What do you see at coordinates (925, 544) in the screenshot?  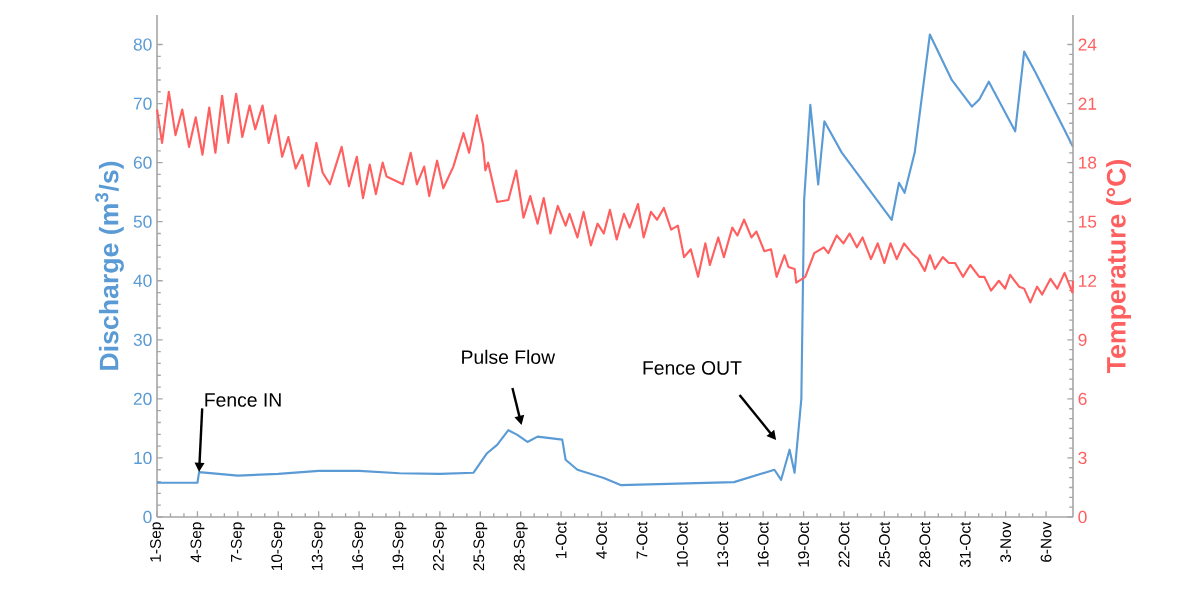 I see `x-tick-label: 28-Oct` at bounding box center [925, 544].